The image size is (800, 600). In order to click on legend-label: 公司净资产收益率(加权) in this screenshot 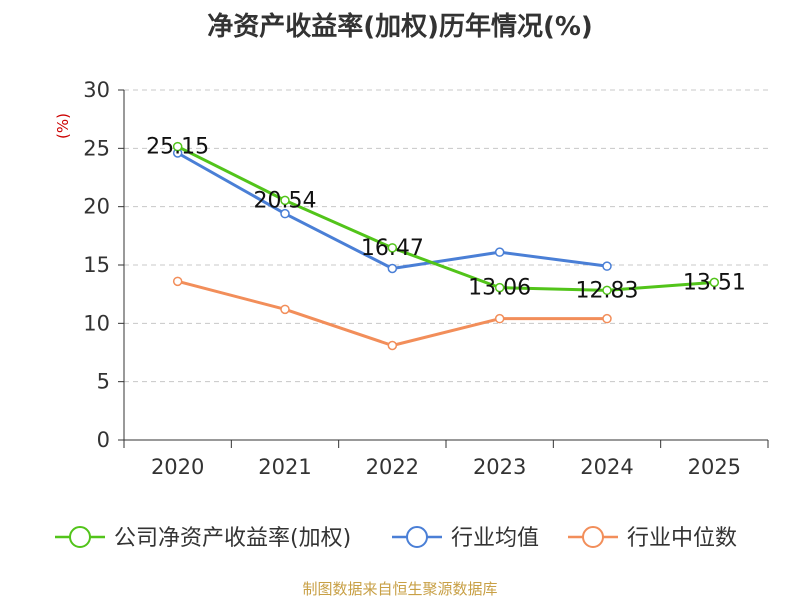, I will do `click(232, 538)`.